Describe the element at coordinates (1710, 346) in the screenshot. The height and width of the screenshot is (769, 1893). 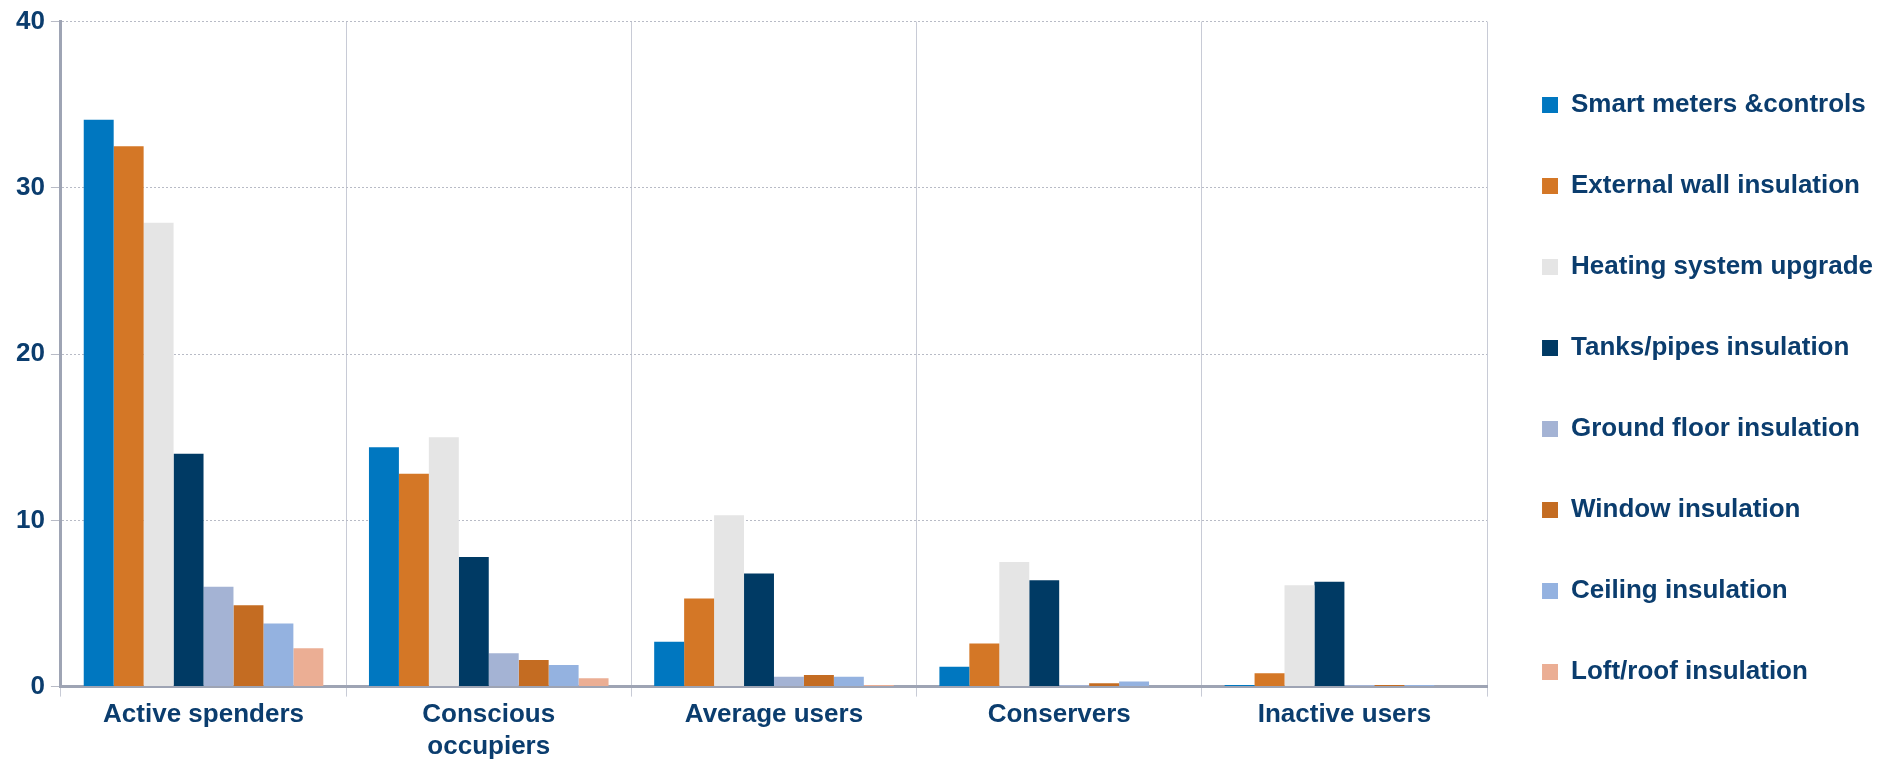
I see `legend-label: Tanks/pipes insulation` at that location.